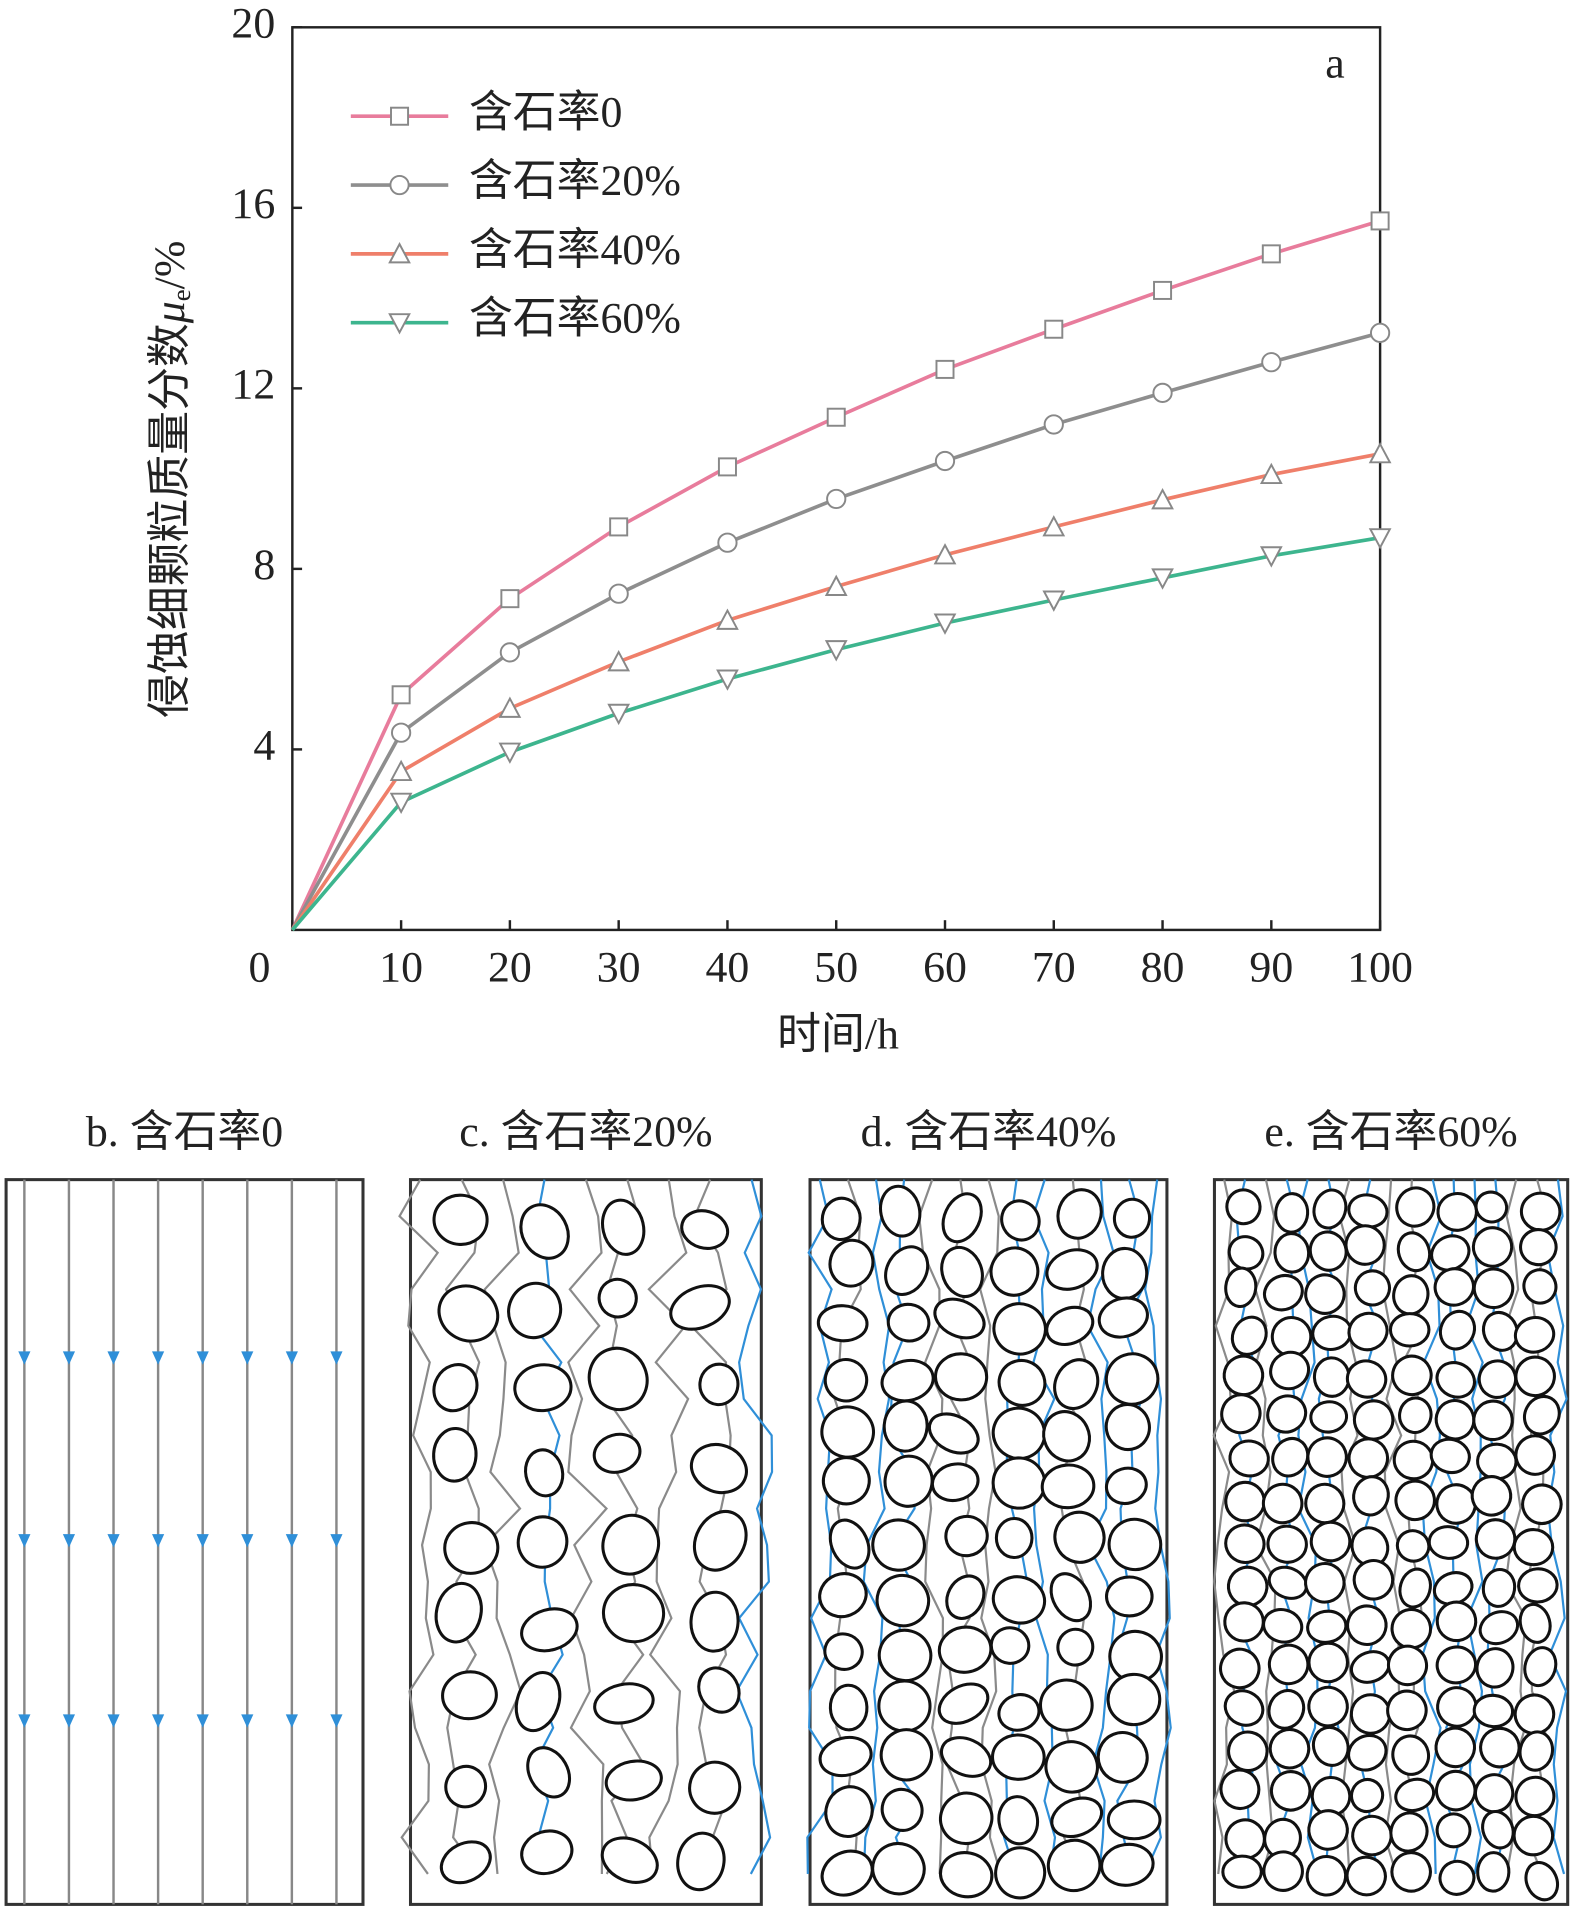  I want to click on panel-frame, so click(184, 1542).